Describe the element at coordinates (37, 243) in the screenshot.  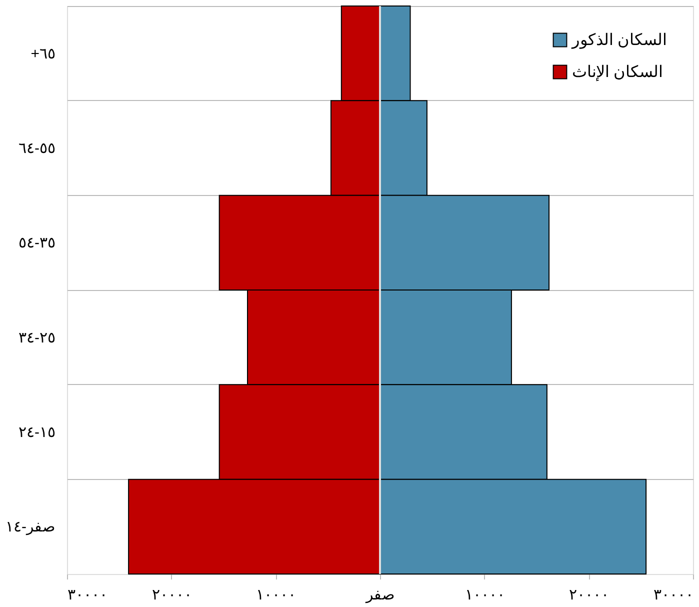
I see `y-tick-label: ٣٥-٥٤` at that location.